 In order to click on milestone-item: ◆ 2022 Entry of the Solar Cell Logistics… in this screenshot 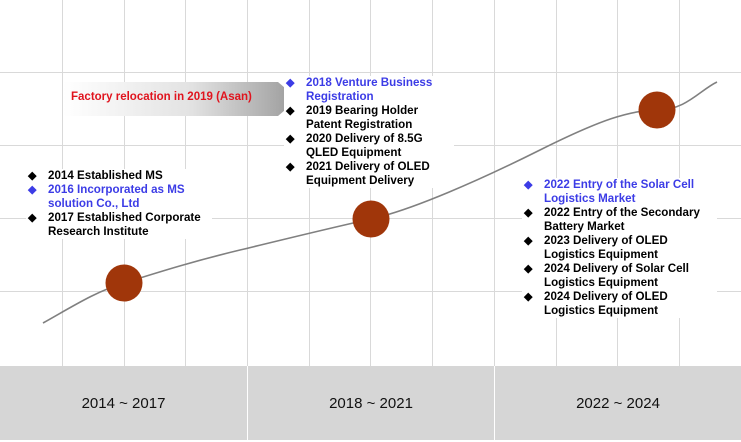, I will do `click(609, 191)`.